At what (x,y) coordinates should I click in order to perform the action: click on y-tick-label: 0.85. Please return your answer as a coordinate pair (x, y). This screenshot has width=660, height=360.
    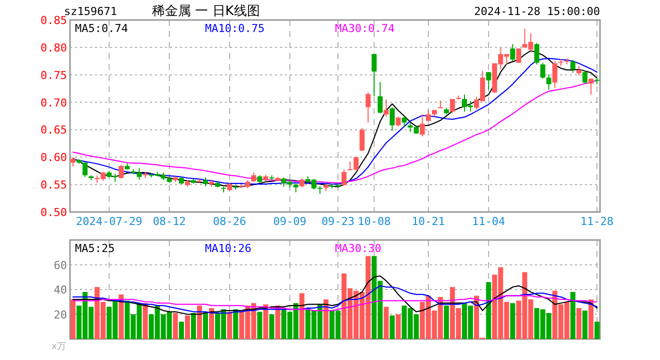
    Looking at the image, I should click on (53, 20).